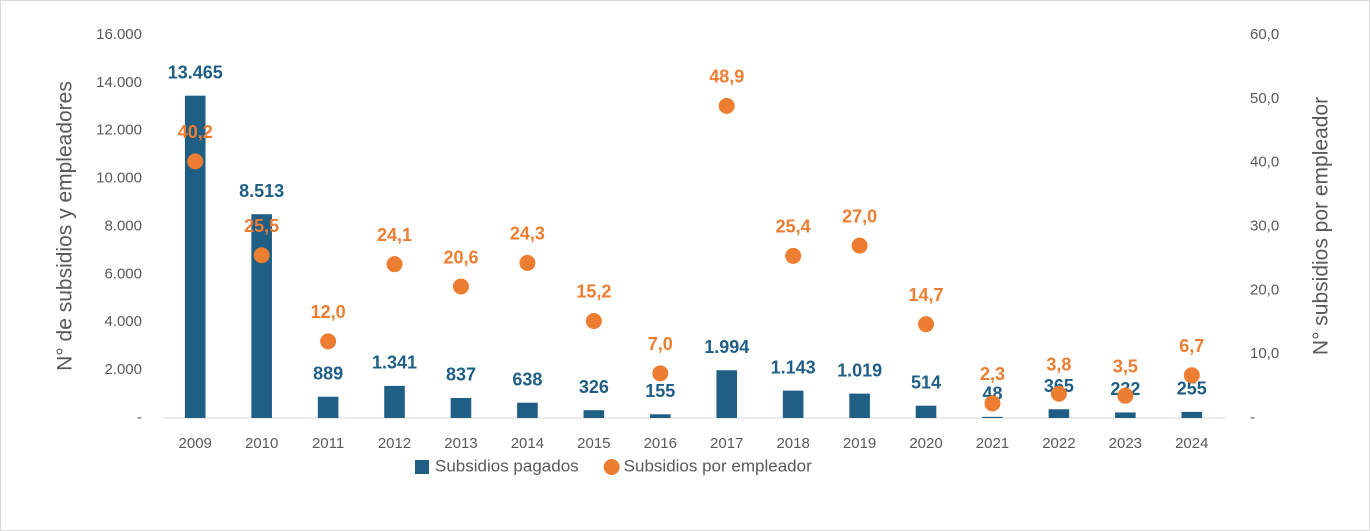  Describe the element at coordinates (123, 225) in the screenshot. I see `y-tick-label: 8.000` at that location.